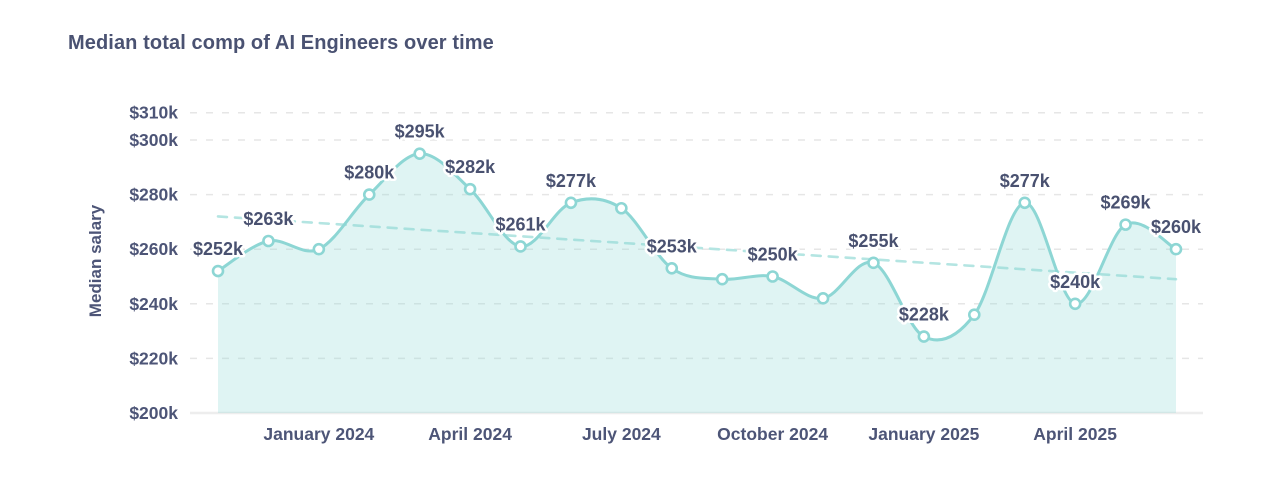 This screenshot has height=483, width=1272. Describe the element at coordinates (1075, 282) in the screenshot. I see `data-point-label: $240k` at that location.